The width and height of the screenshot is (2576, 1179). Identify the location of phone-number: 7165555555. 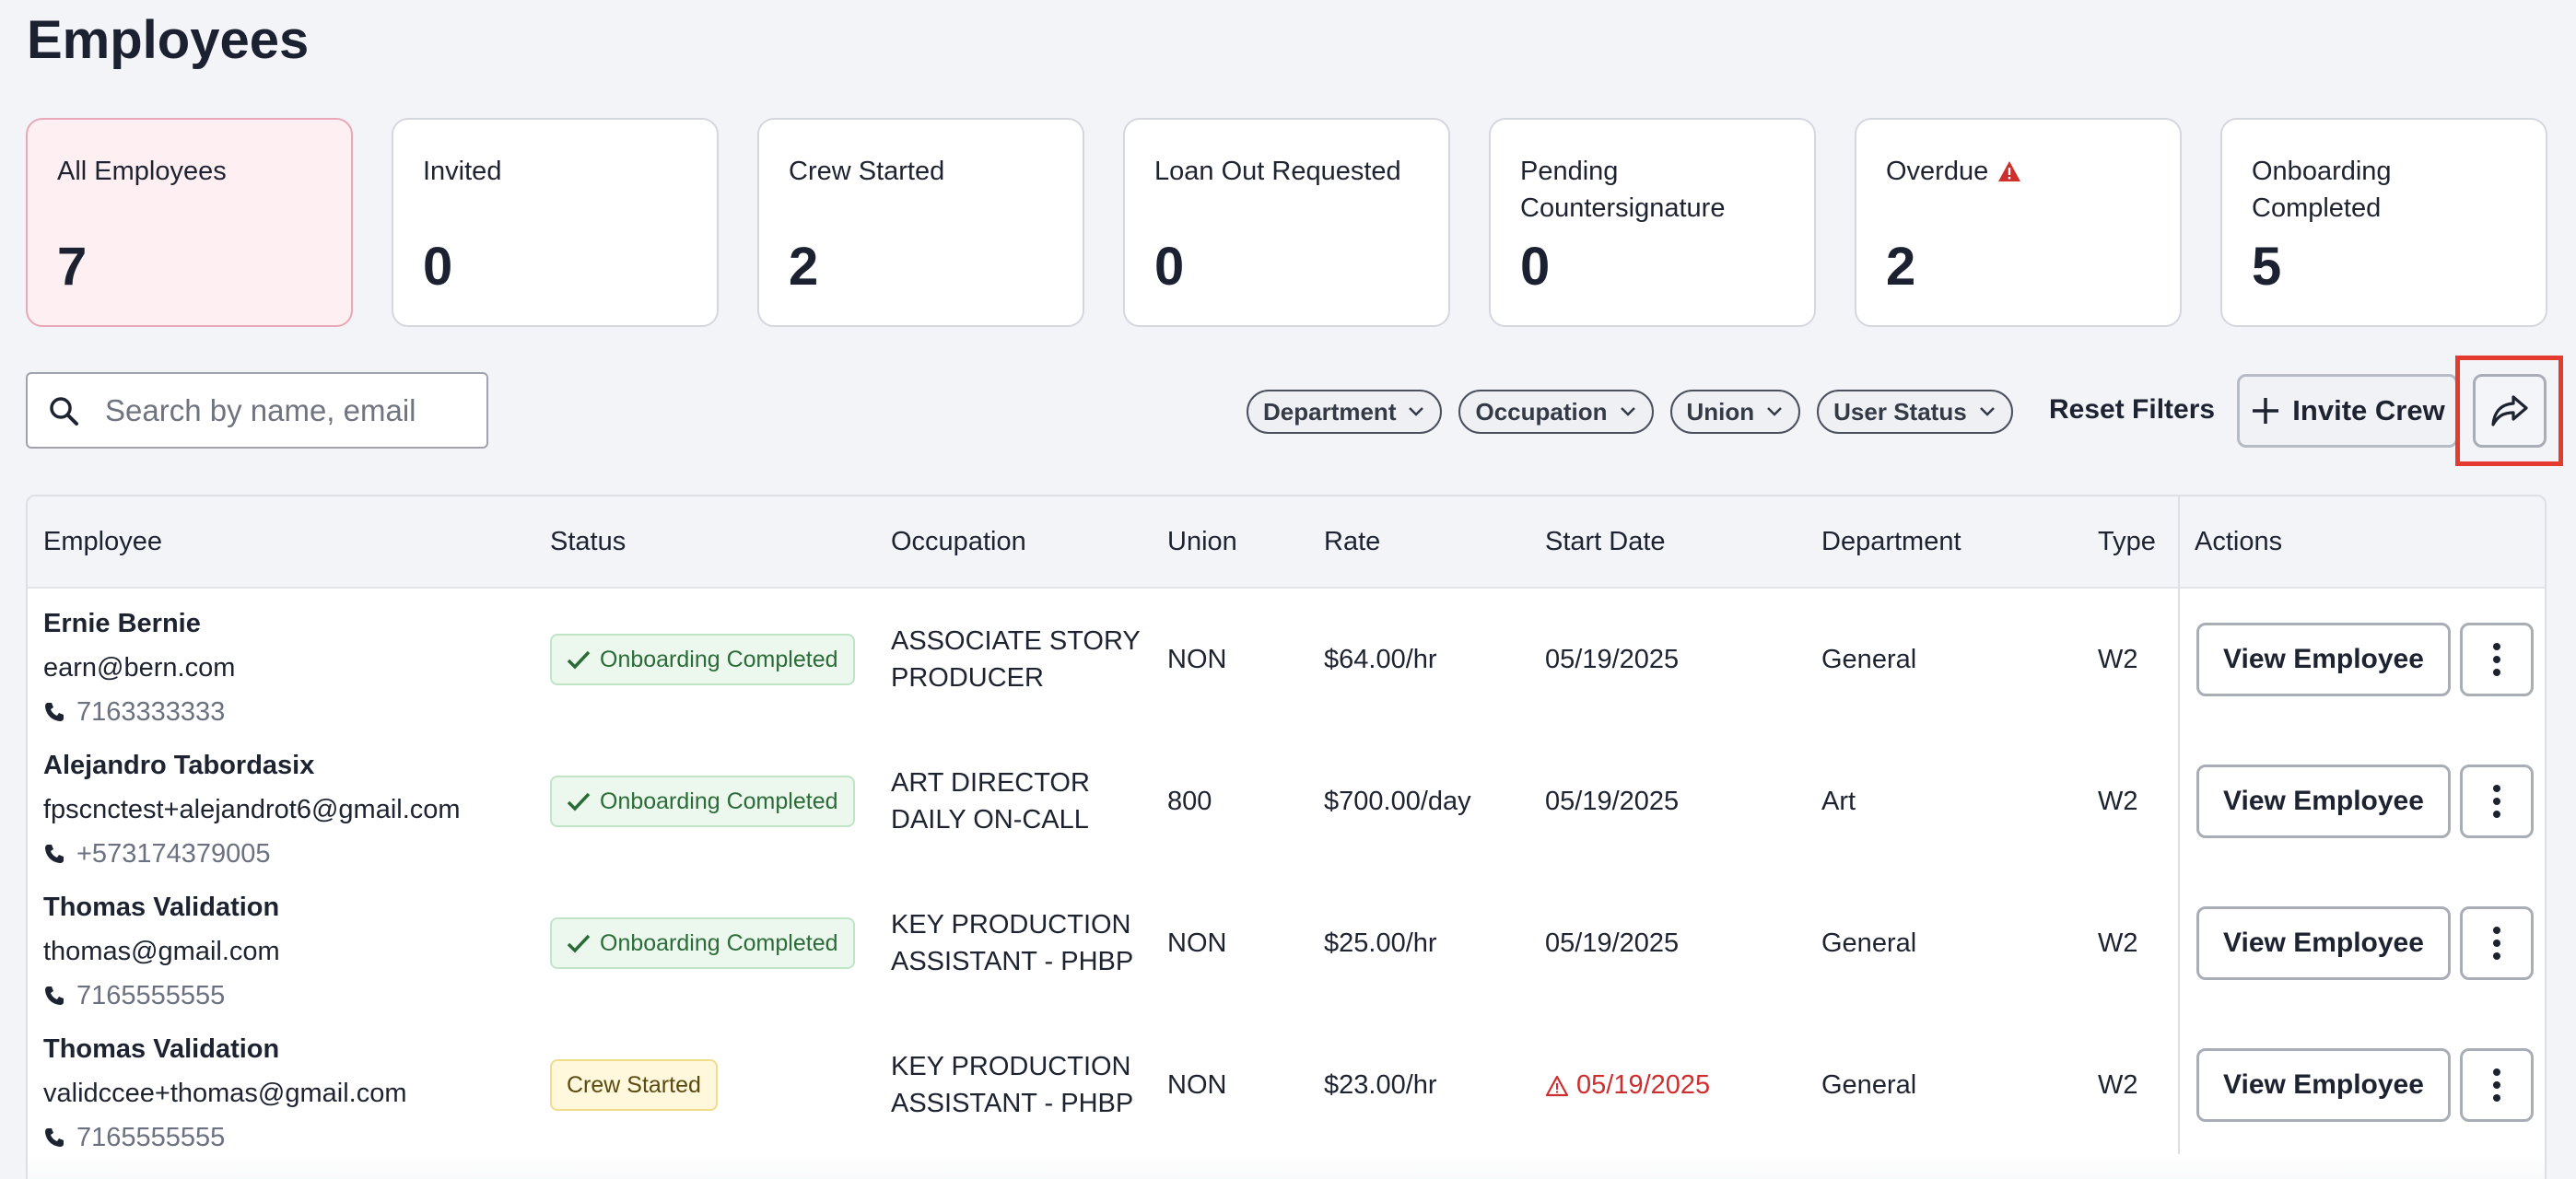
(151, 995).